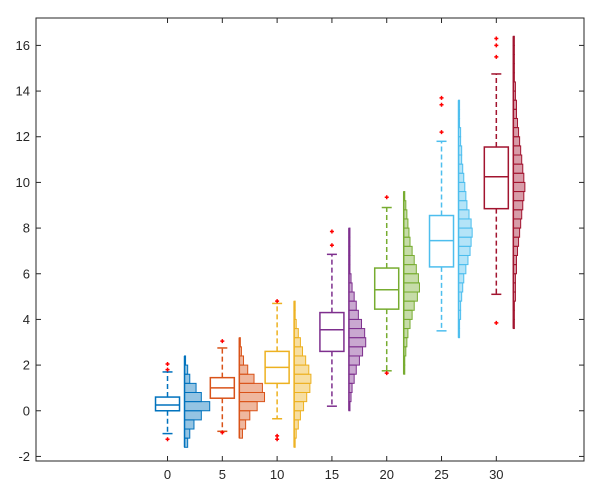 Image resolution: width=599 pixels, height=490 pixels. What do you see at coordinates (277, 474) in the screenshot?
I see `x-tick-label: 10` at bounding box center [277, 474].